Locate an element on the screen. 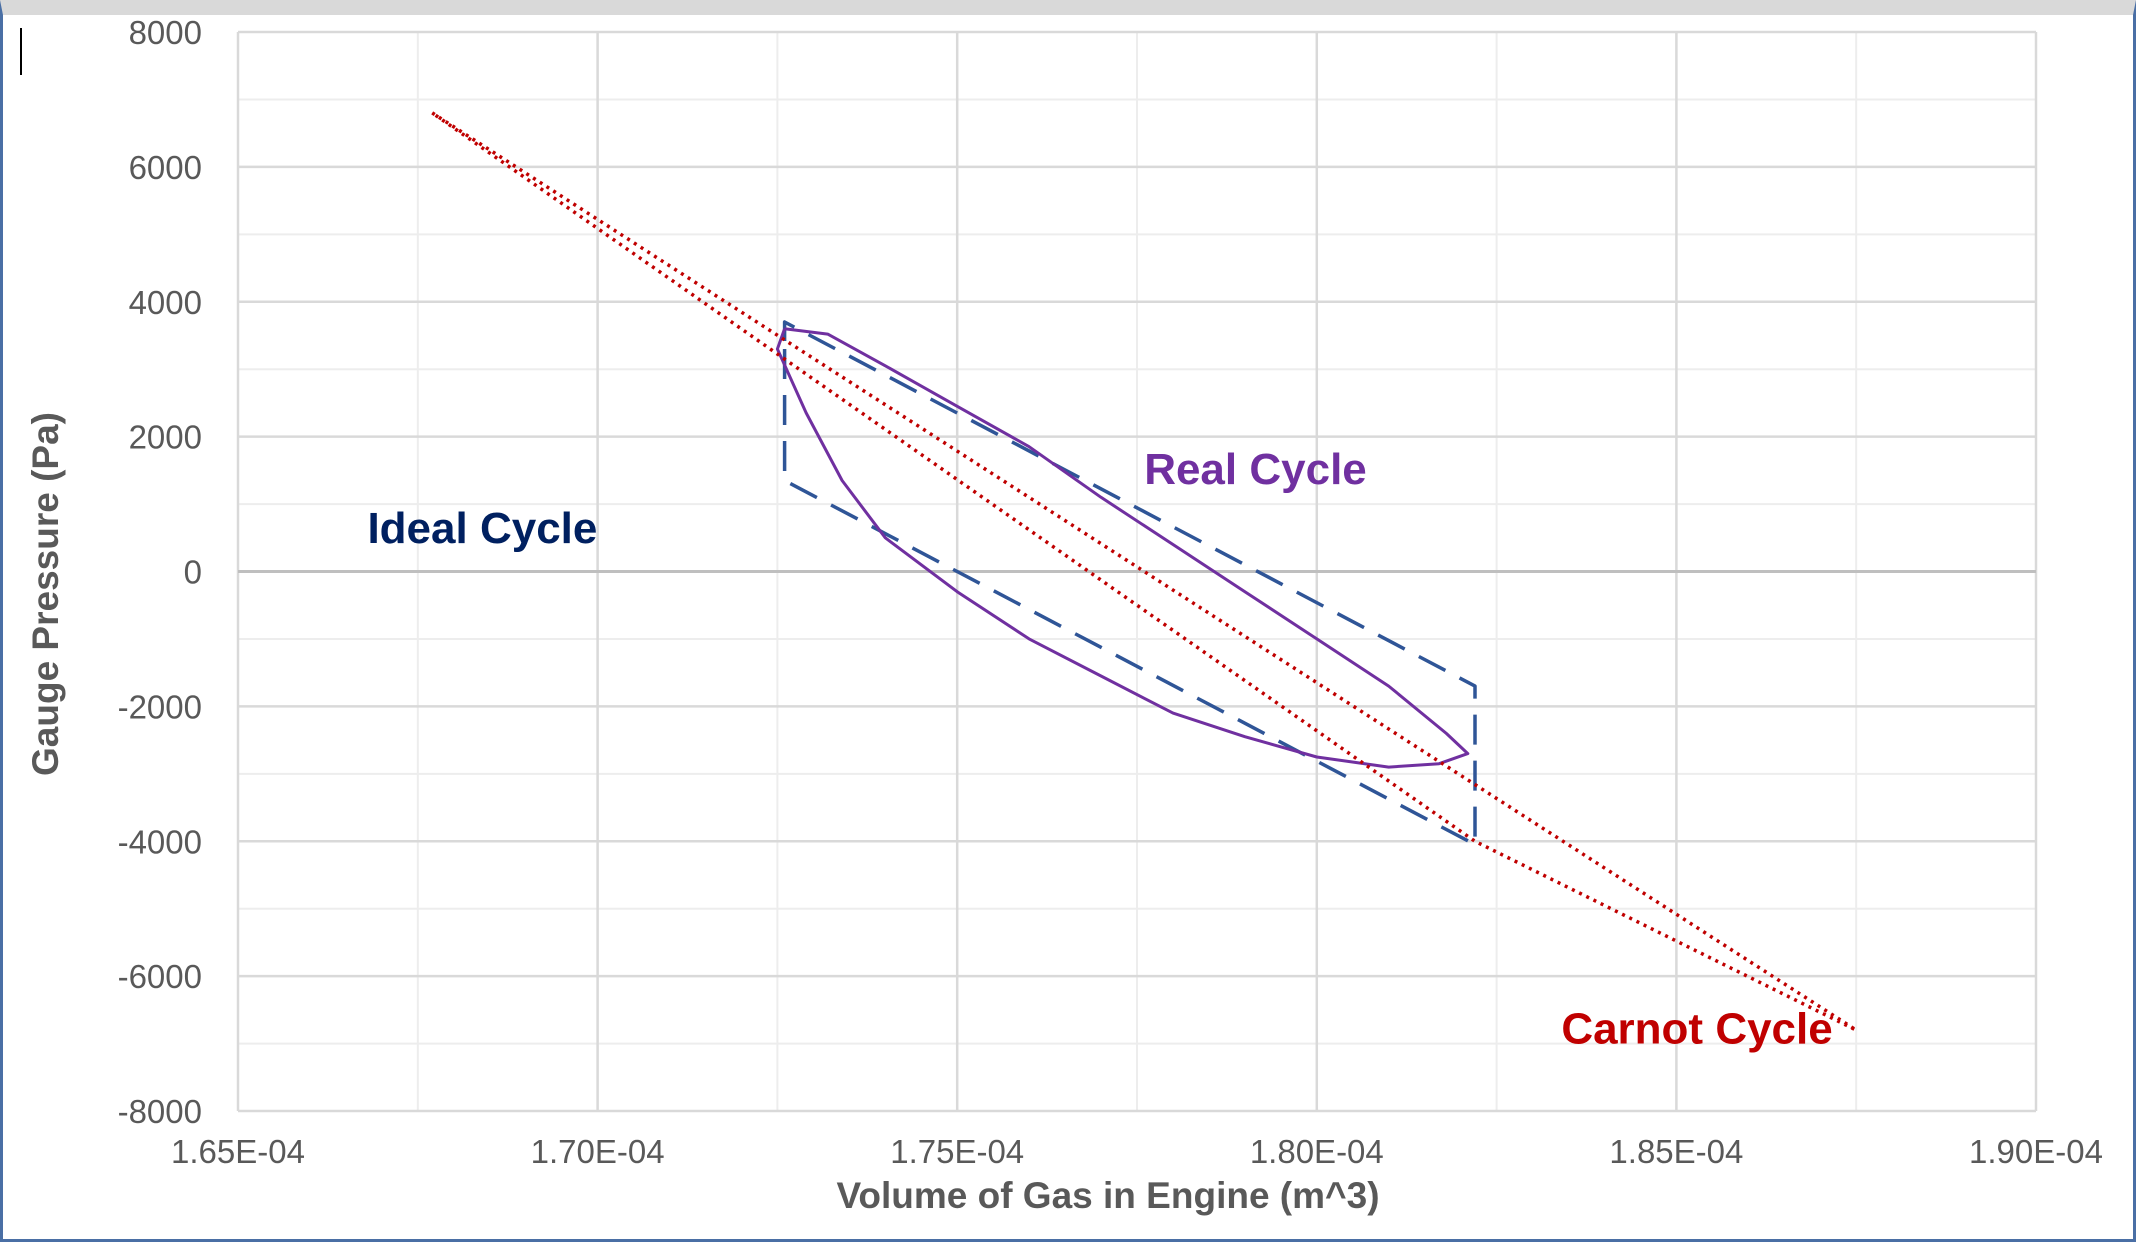 This screenshot has width=2136, height=1242. ideal-cycle-label: Ideal Cycle is located at coordinates (482, 528).